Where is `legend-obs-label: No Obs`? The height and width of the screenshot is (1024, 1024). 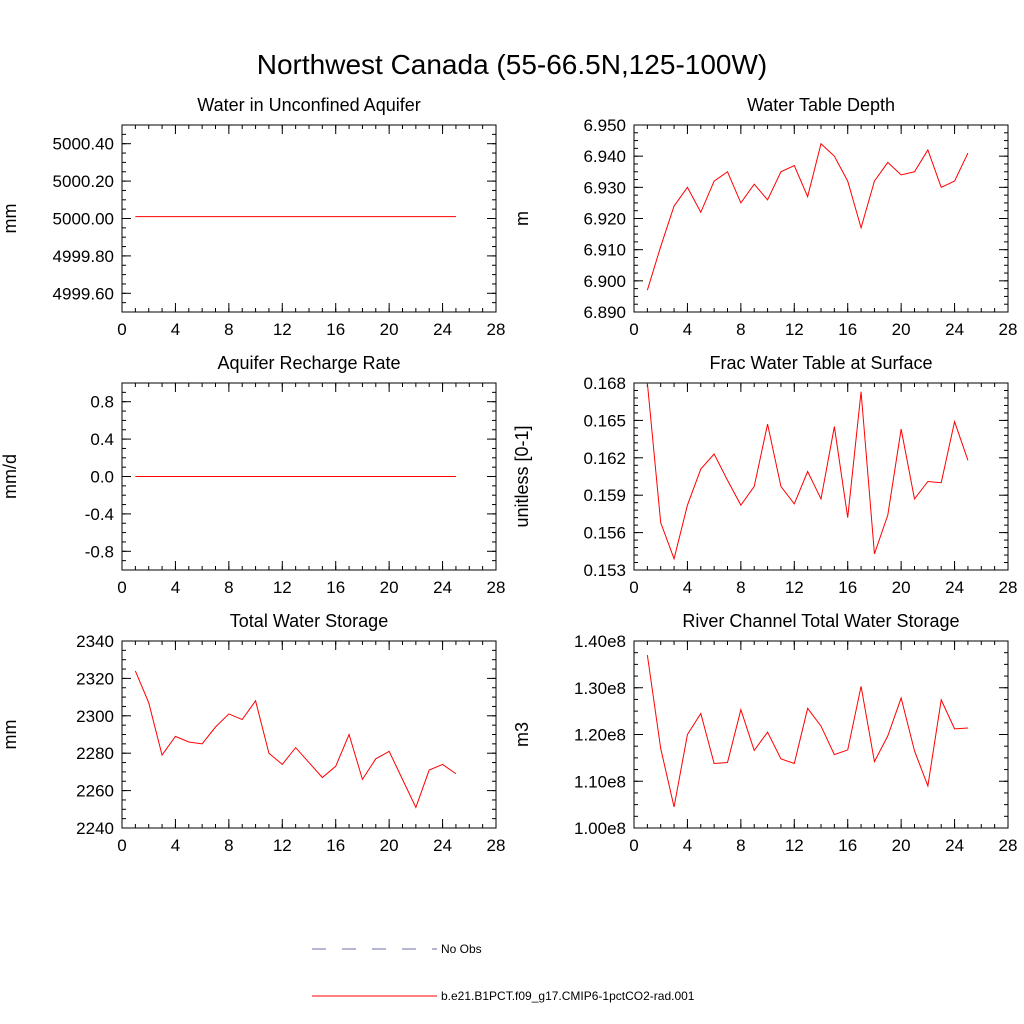 legend-obs-label: No Obs is located at coordinates (461, 949).